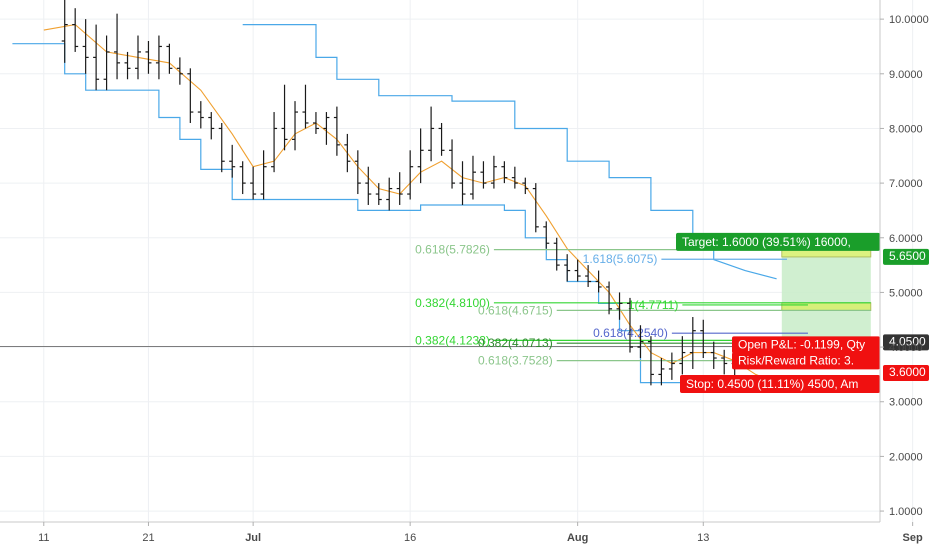 This screenshot has width=932, height=550. Describe the element at coordinates (253, 538) in the screenshot. I see `x-tick-label: Jul` at that location.